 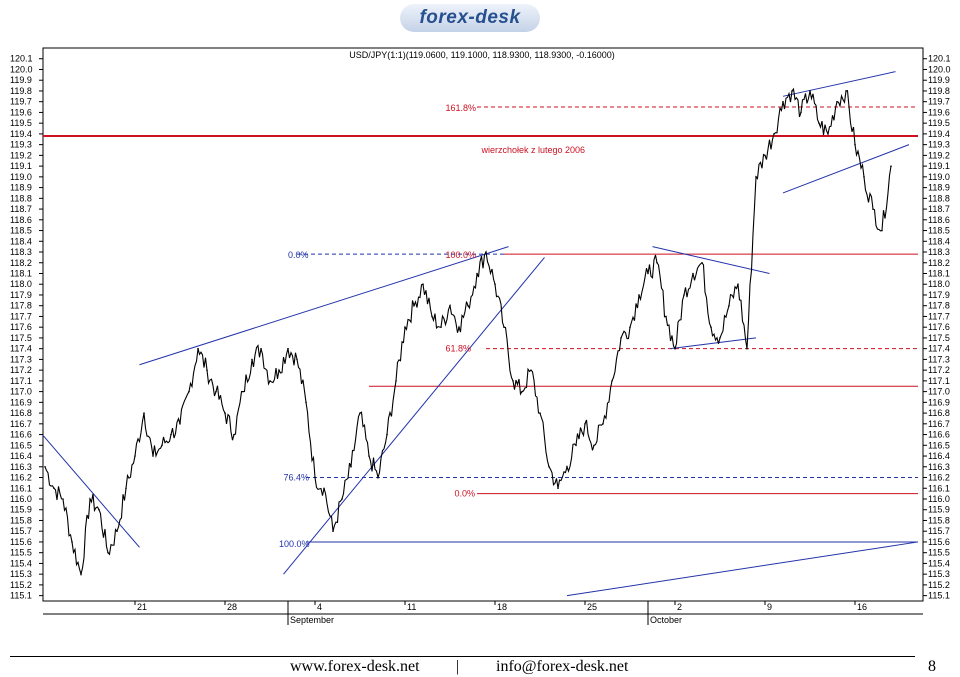 I want to click on y-tick-label-right: 115.2, so click(x=939, y=585).